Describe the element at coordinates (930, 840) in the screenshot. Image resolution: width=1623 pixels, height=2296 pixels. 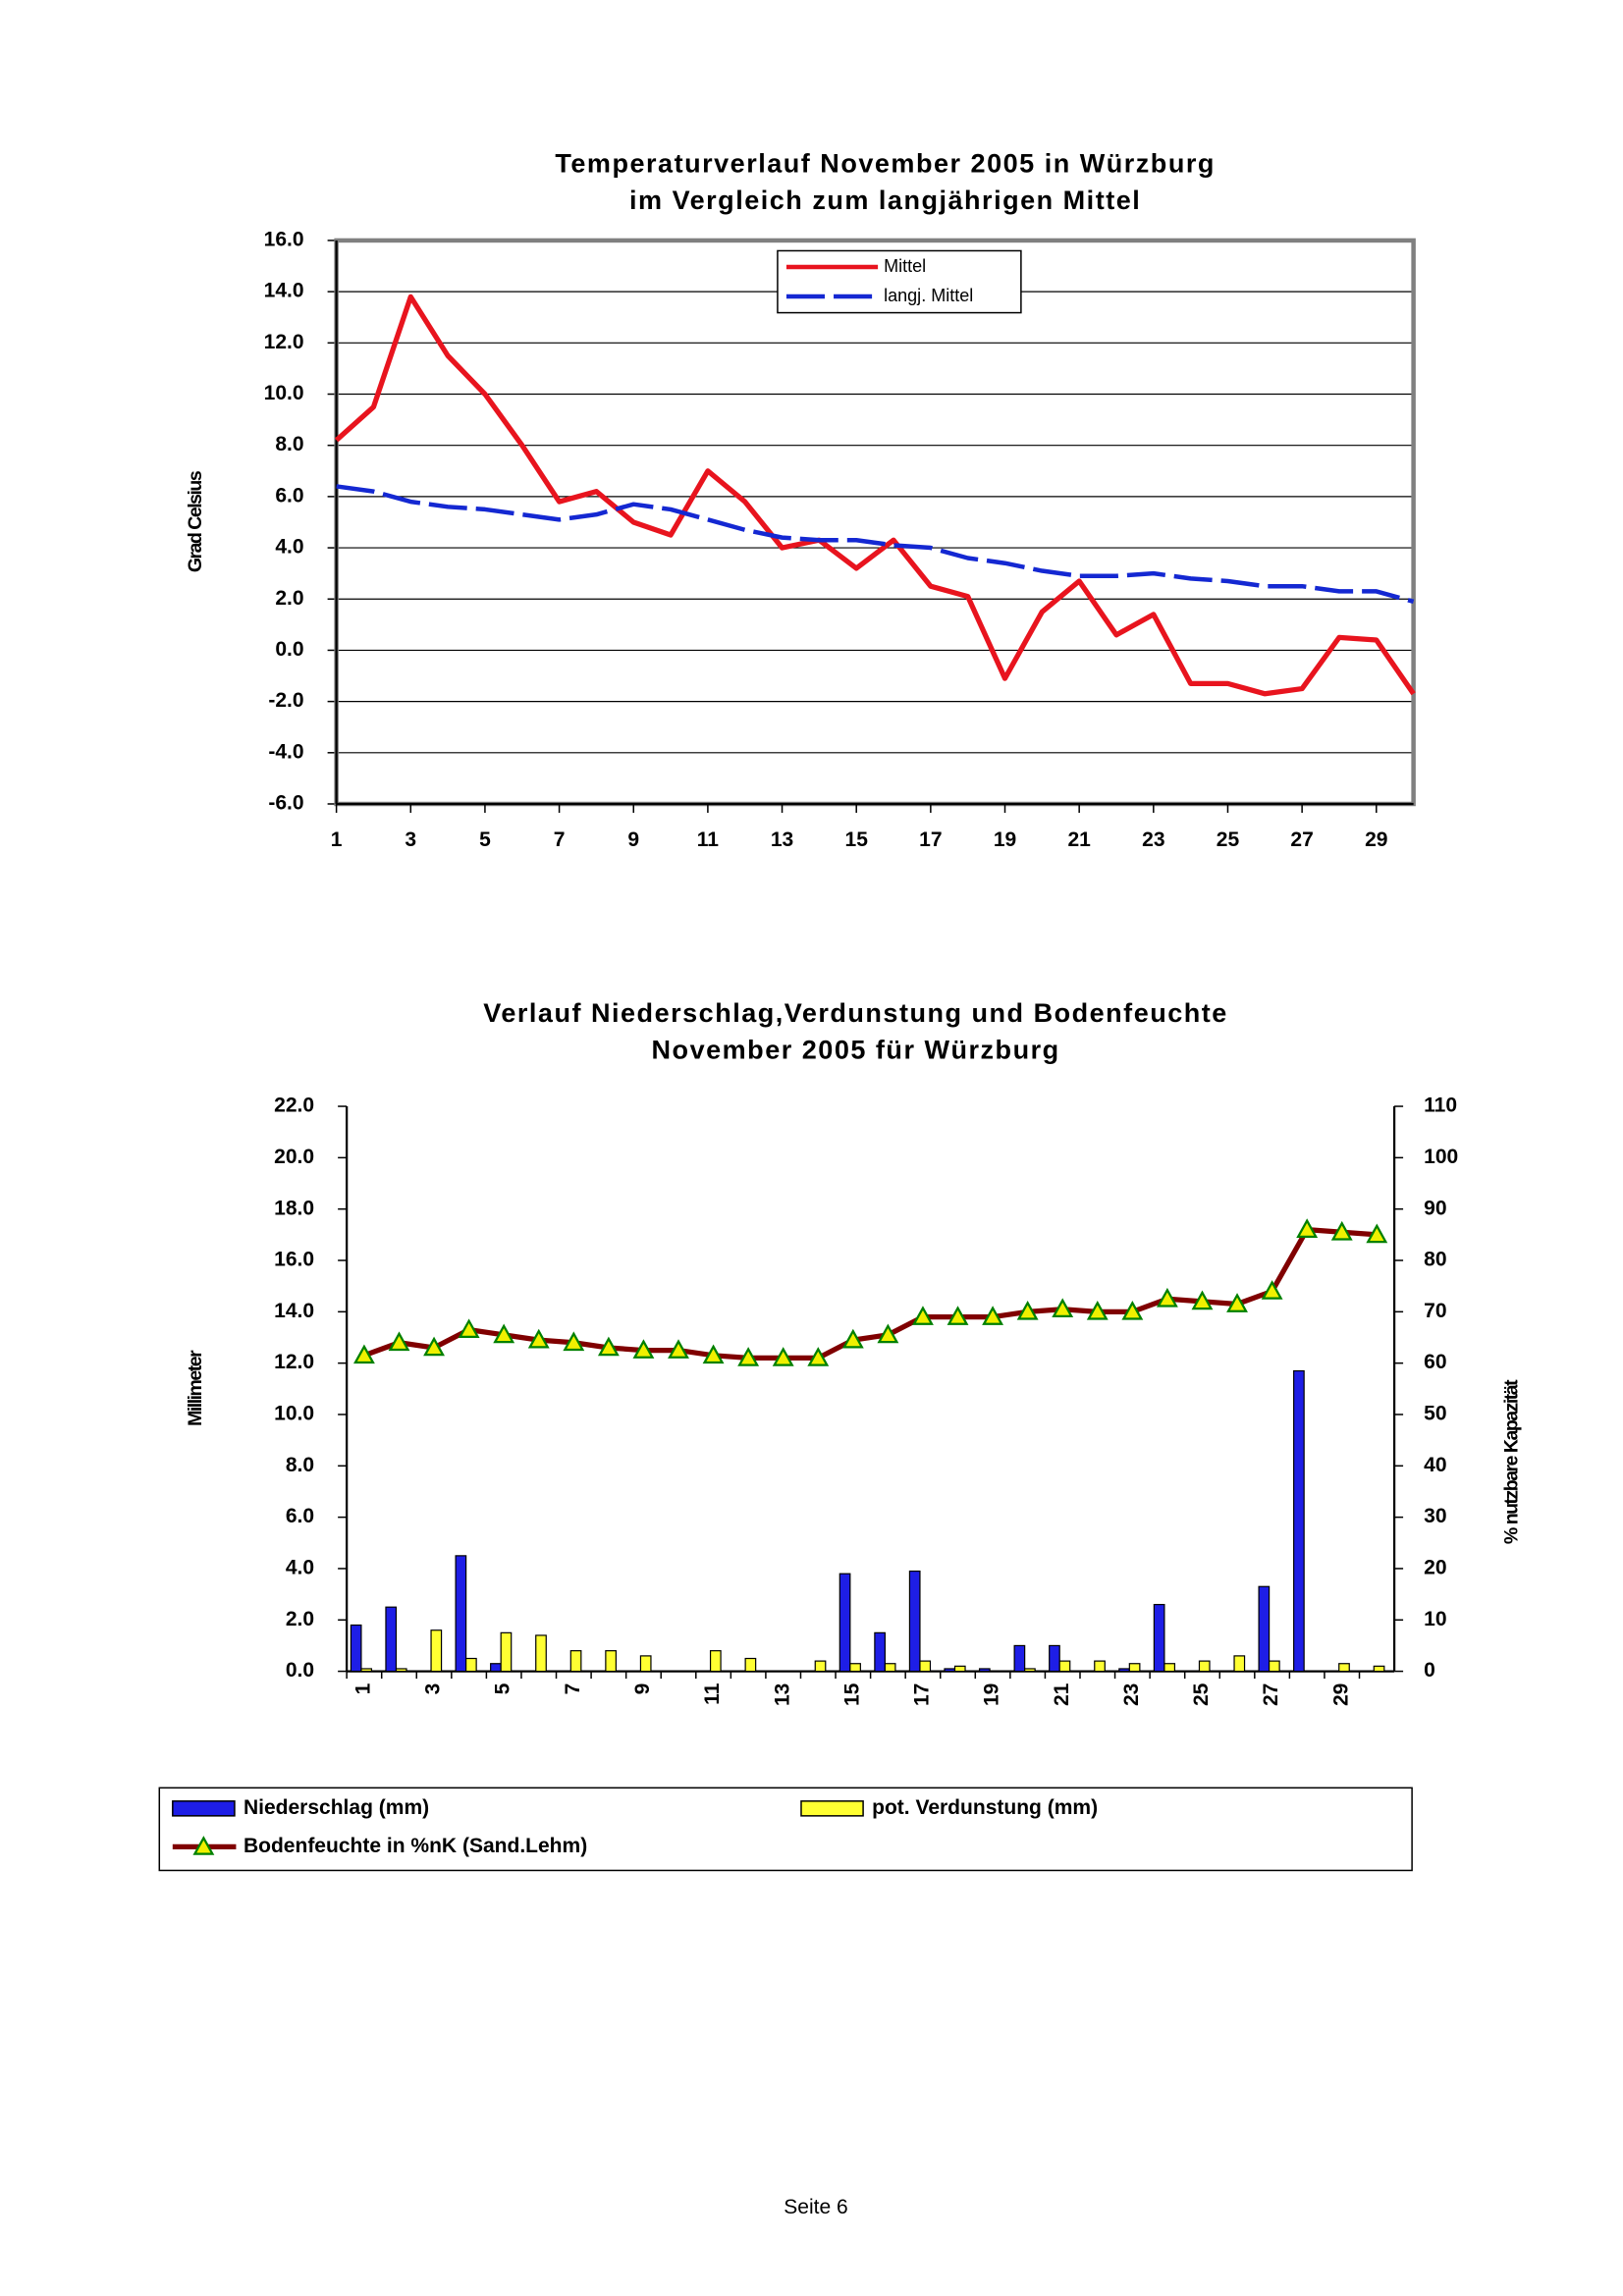
I see `x-tick-label: 17` at that location.